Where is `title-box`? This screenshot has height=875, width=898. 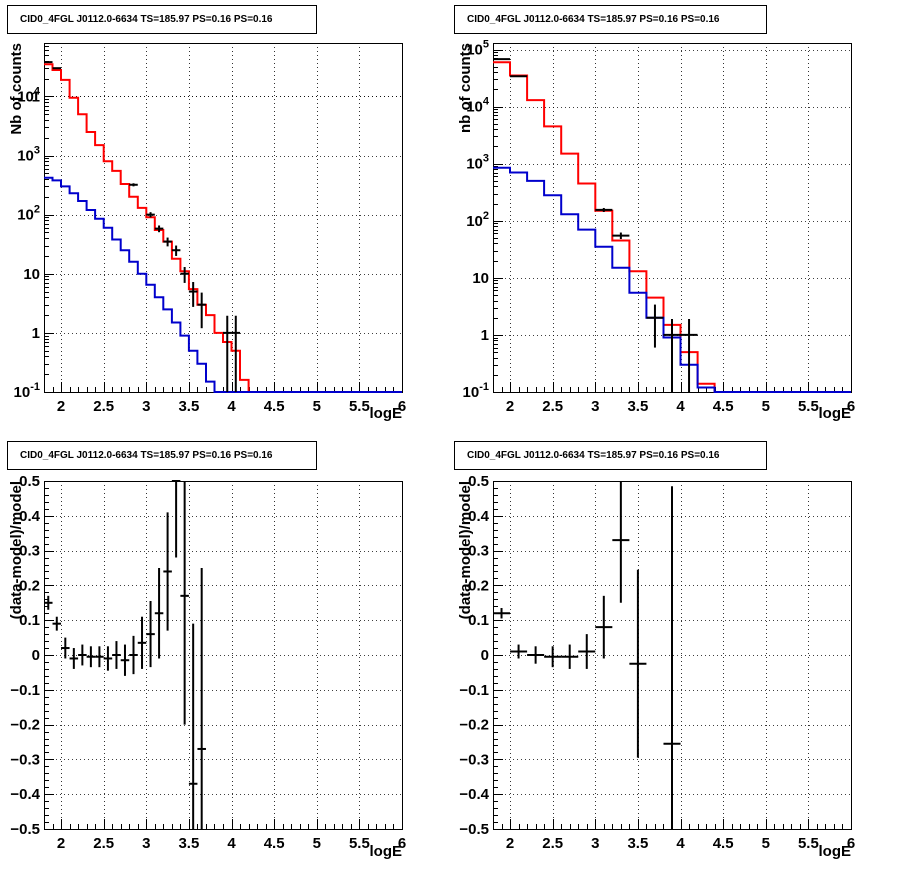 title-box is located at coordinates (162, 19).